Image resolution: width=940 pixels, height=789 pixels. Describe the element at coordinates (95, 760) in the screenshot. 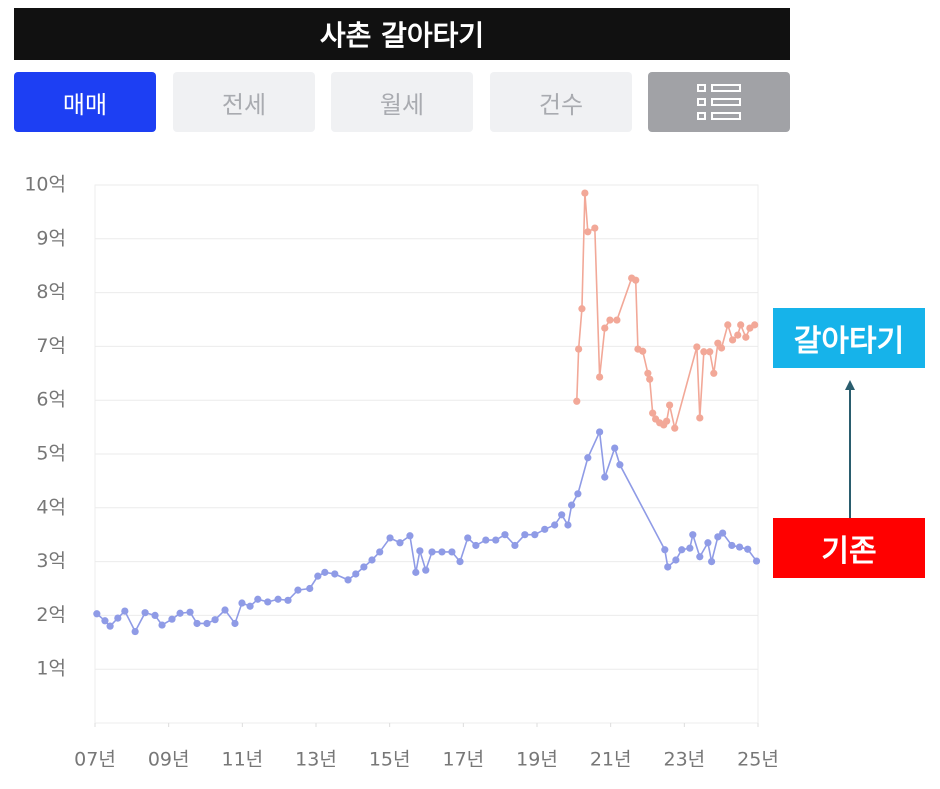

I see `x-tick-label: 07년` at that location.